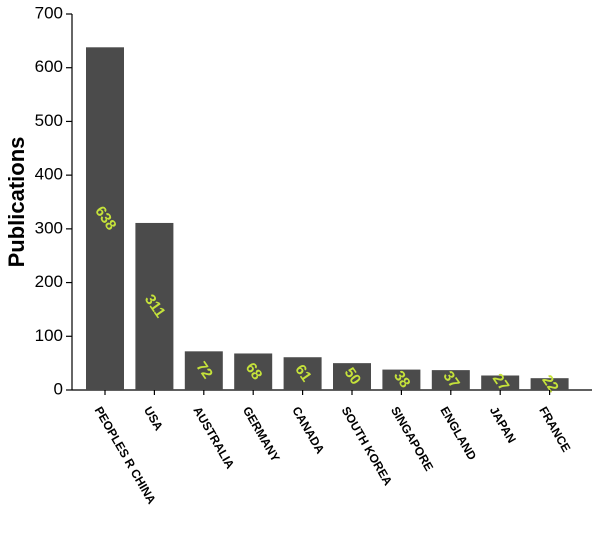 The image size is (600, 538). What do you see at coordinates (412, 438) in the screenshot?
I see `x-tick-label: SINGAPORE` at bounding box center [412, 438].